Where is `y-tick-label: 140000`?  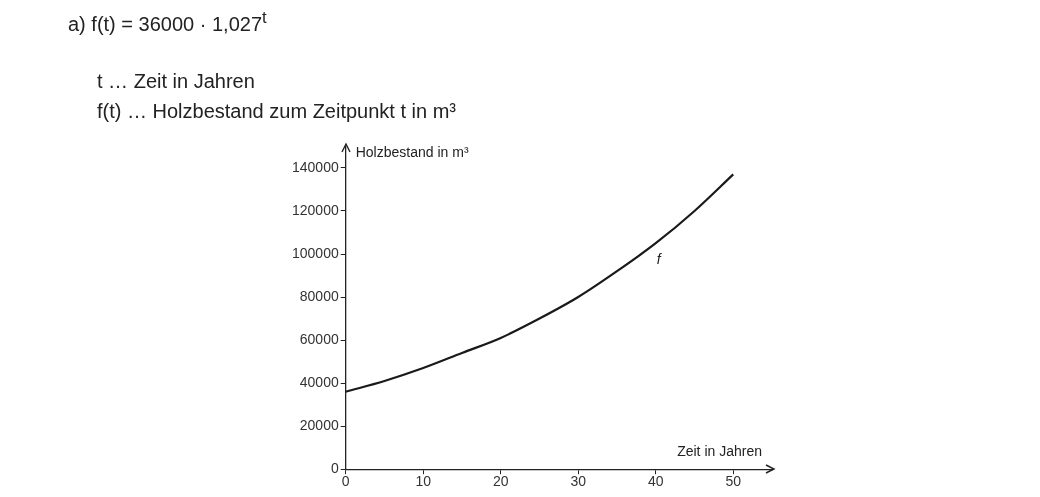
y-tick-label: 140000 is located at coordinates (315, 166).